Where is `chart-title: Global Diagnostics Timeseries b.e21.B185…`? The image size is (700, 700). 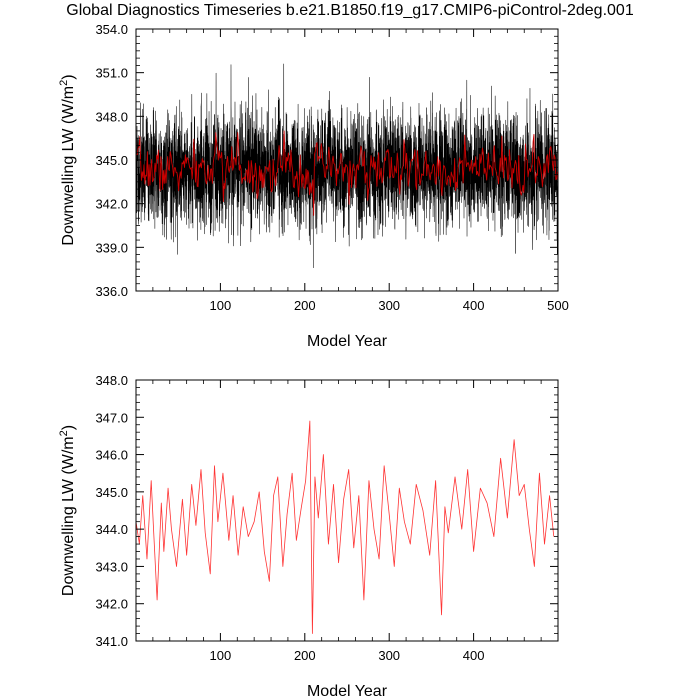 chart-title: Global Diagnostics Timeseries b.e21.B185… is located at coordinates (350, 10).